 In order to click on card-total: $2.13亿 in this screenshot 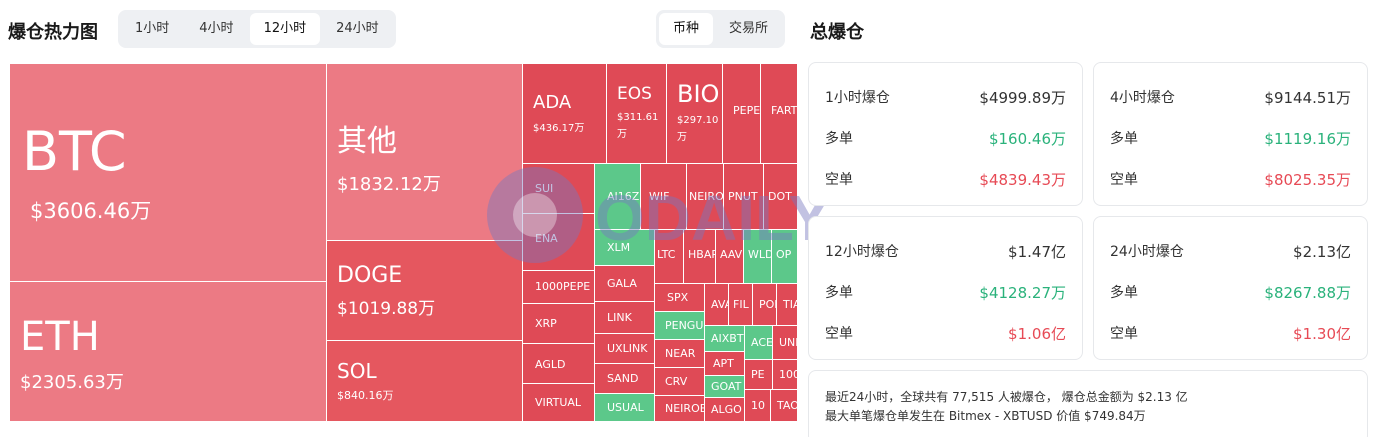, I will do `click(1322, 252)`.